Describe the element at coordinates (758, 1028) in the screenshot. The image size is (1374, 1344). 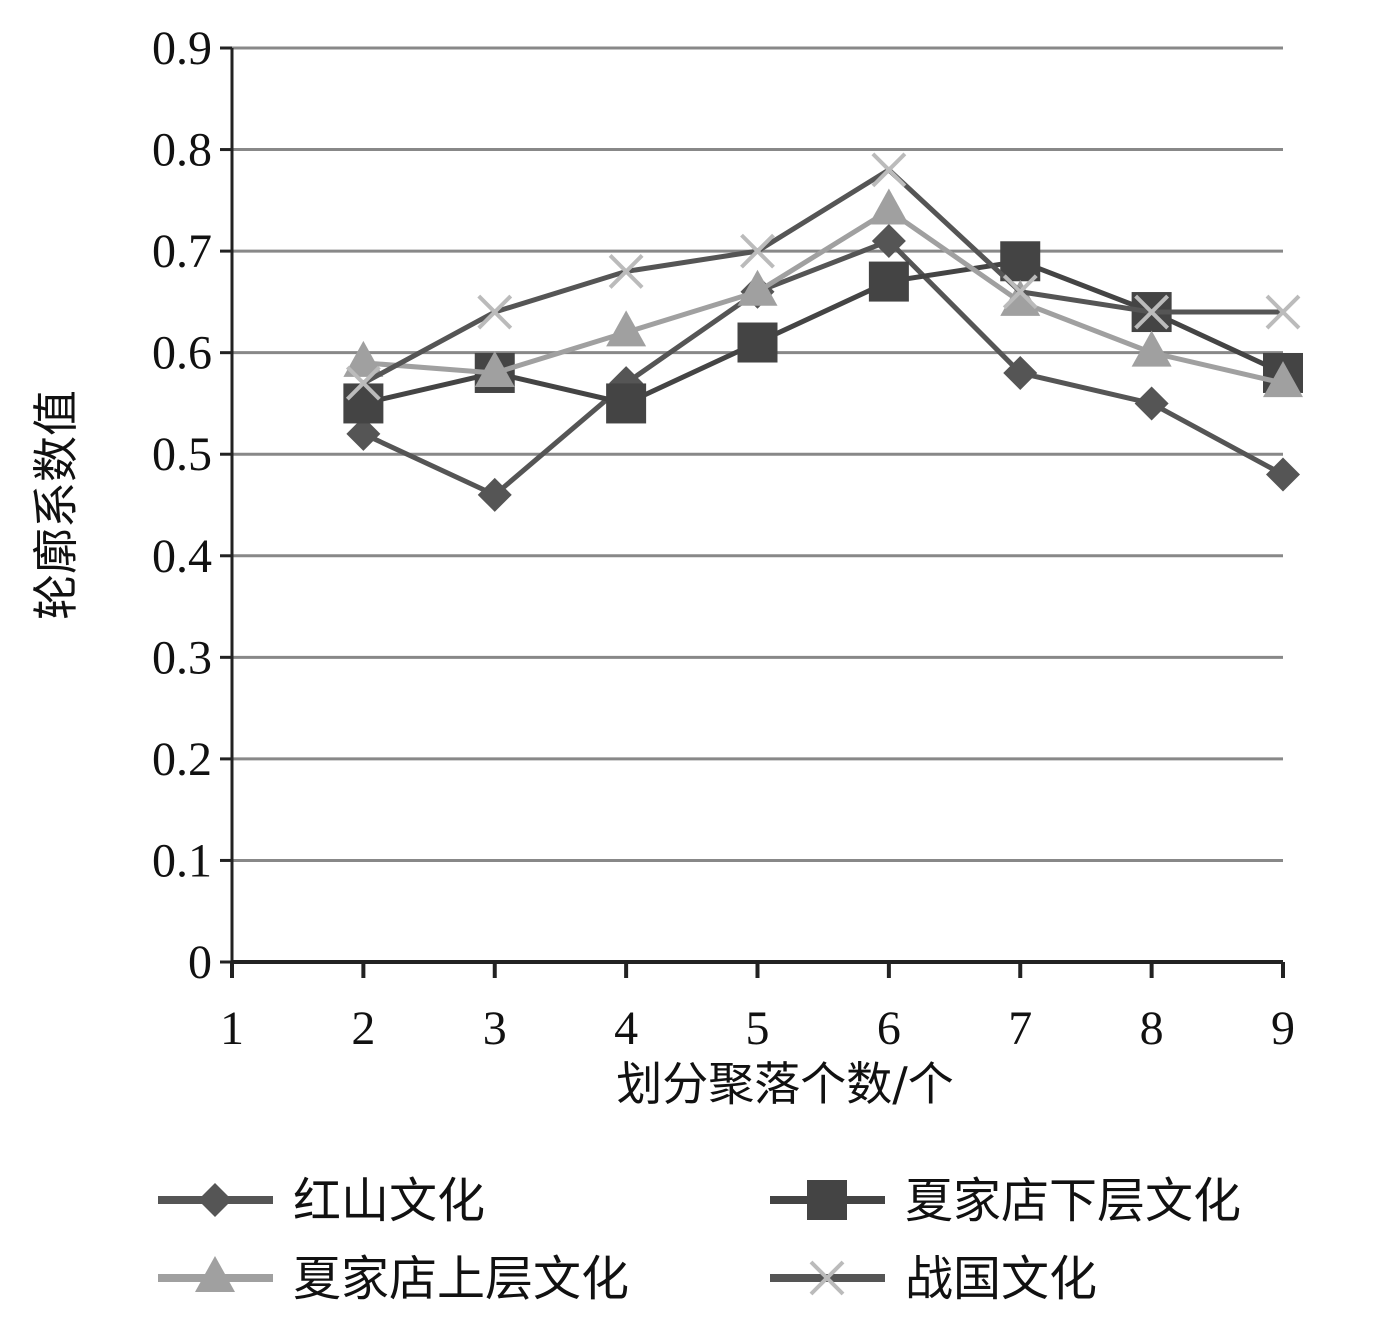
I see `x-tick-label: 5` at that location.